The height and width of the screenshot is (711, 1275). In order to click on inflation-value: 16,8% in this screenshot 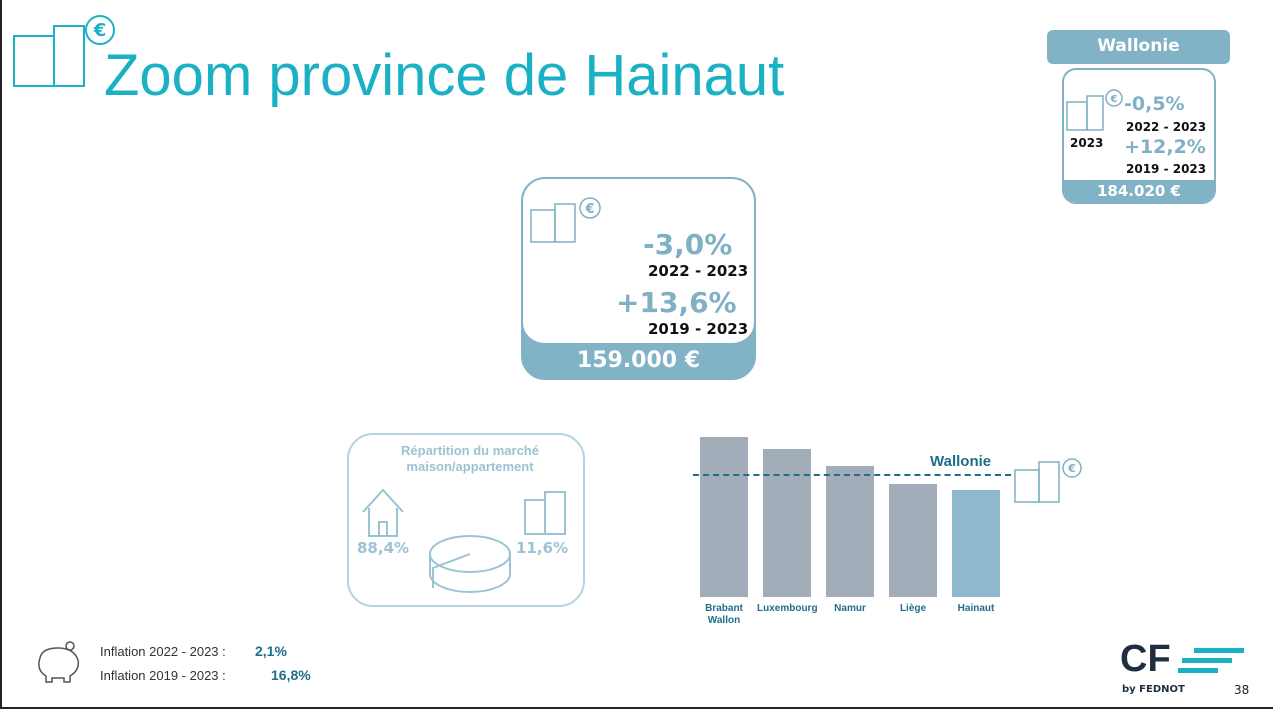, I will do `click(291, 675)`.